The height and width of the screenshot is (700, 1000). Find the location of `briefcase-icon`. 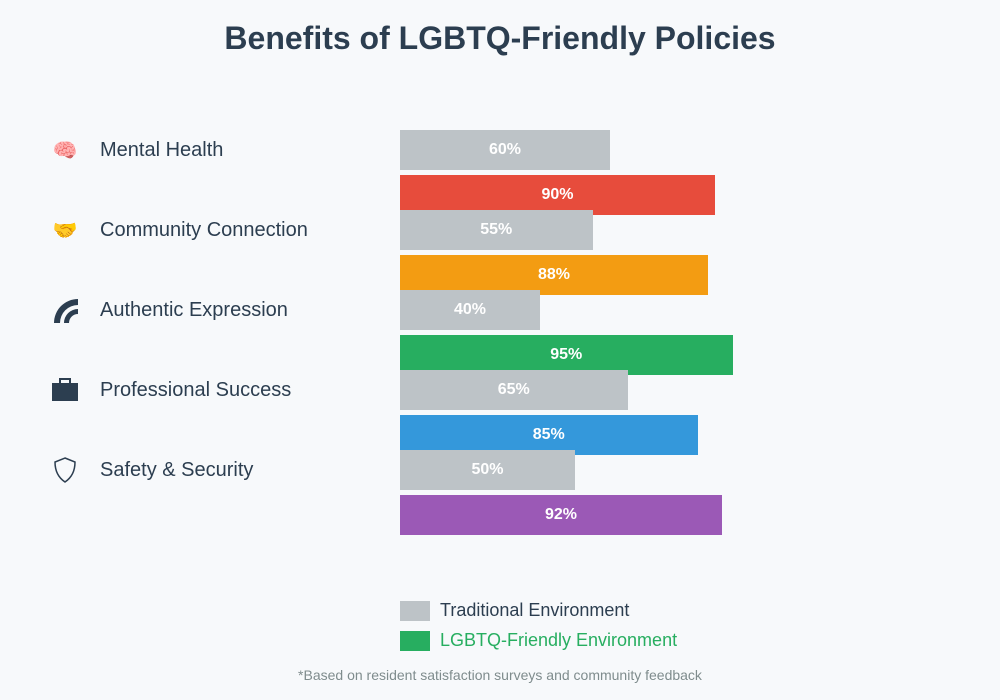

briefcase-icon is located at coordinates (65, 390).